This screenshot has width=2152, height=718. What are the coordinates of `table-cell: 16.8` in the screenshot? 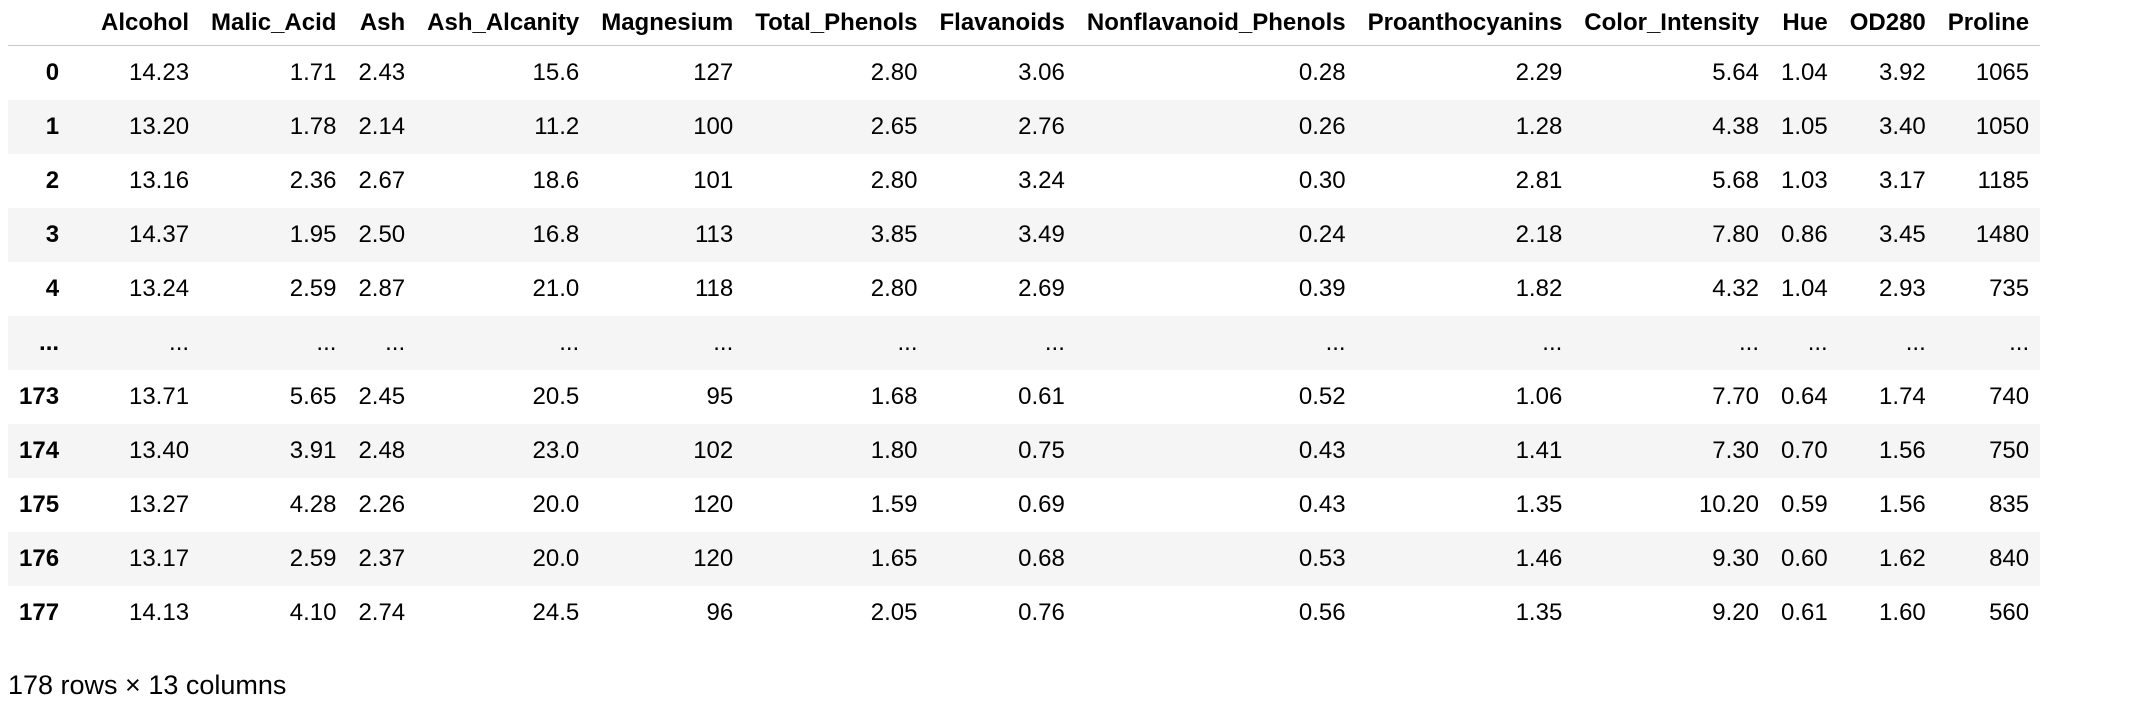 It's located at (556, 234).